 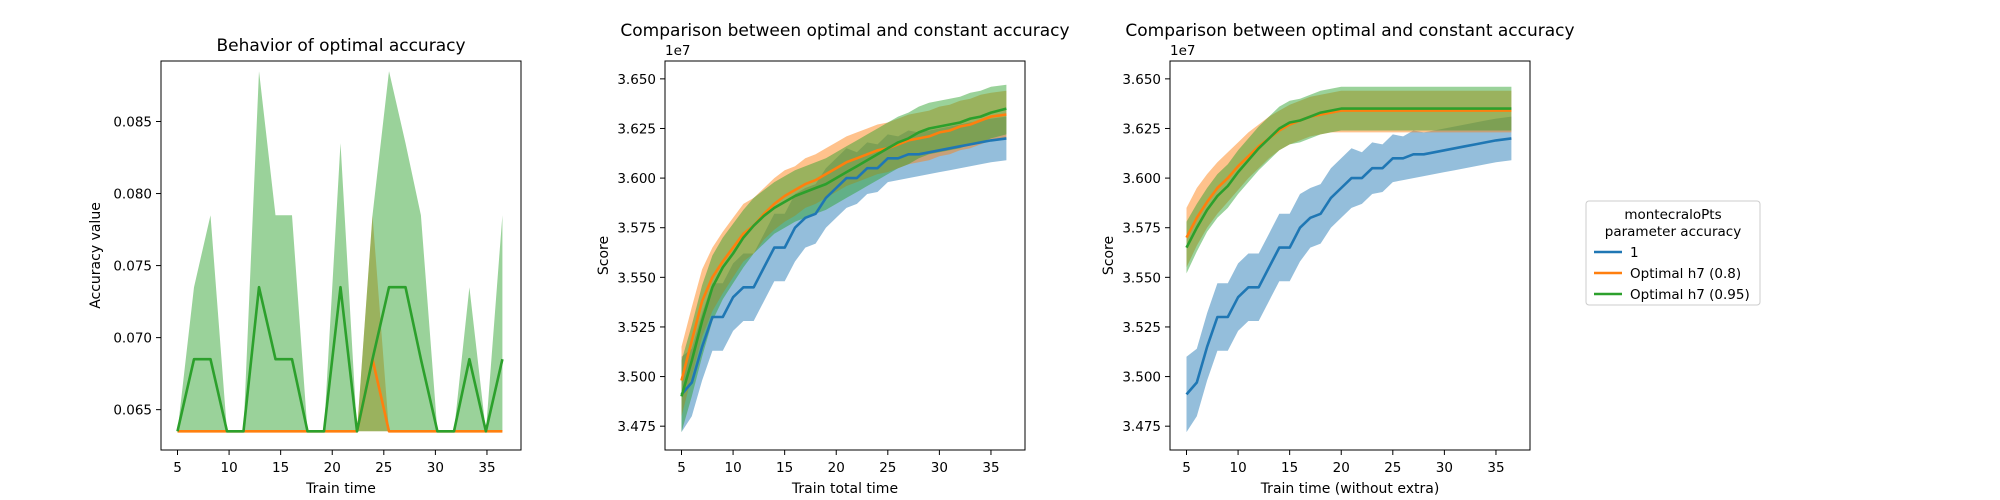 What do you see at coordinates (96, 255) in the screenshot?
I see `y-axis-label: Accuracy value` at bounding box center [96, 255].